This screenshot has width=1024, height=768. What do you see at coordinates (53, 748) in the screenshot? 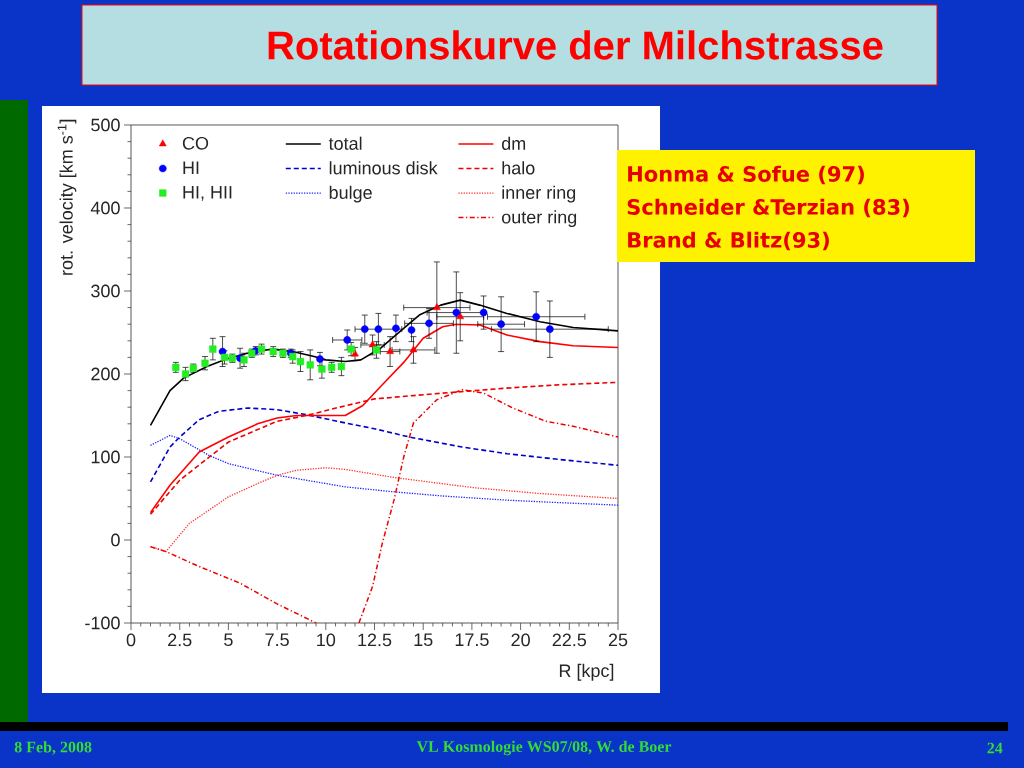
I see `text: 8 Feb, 2008` at bounding box center [53, 748].